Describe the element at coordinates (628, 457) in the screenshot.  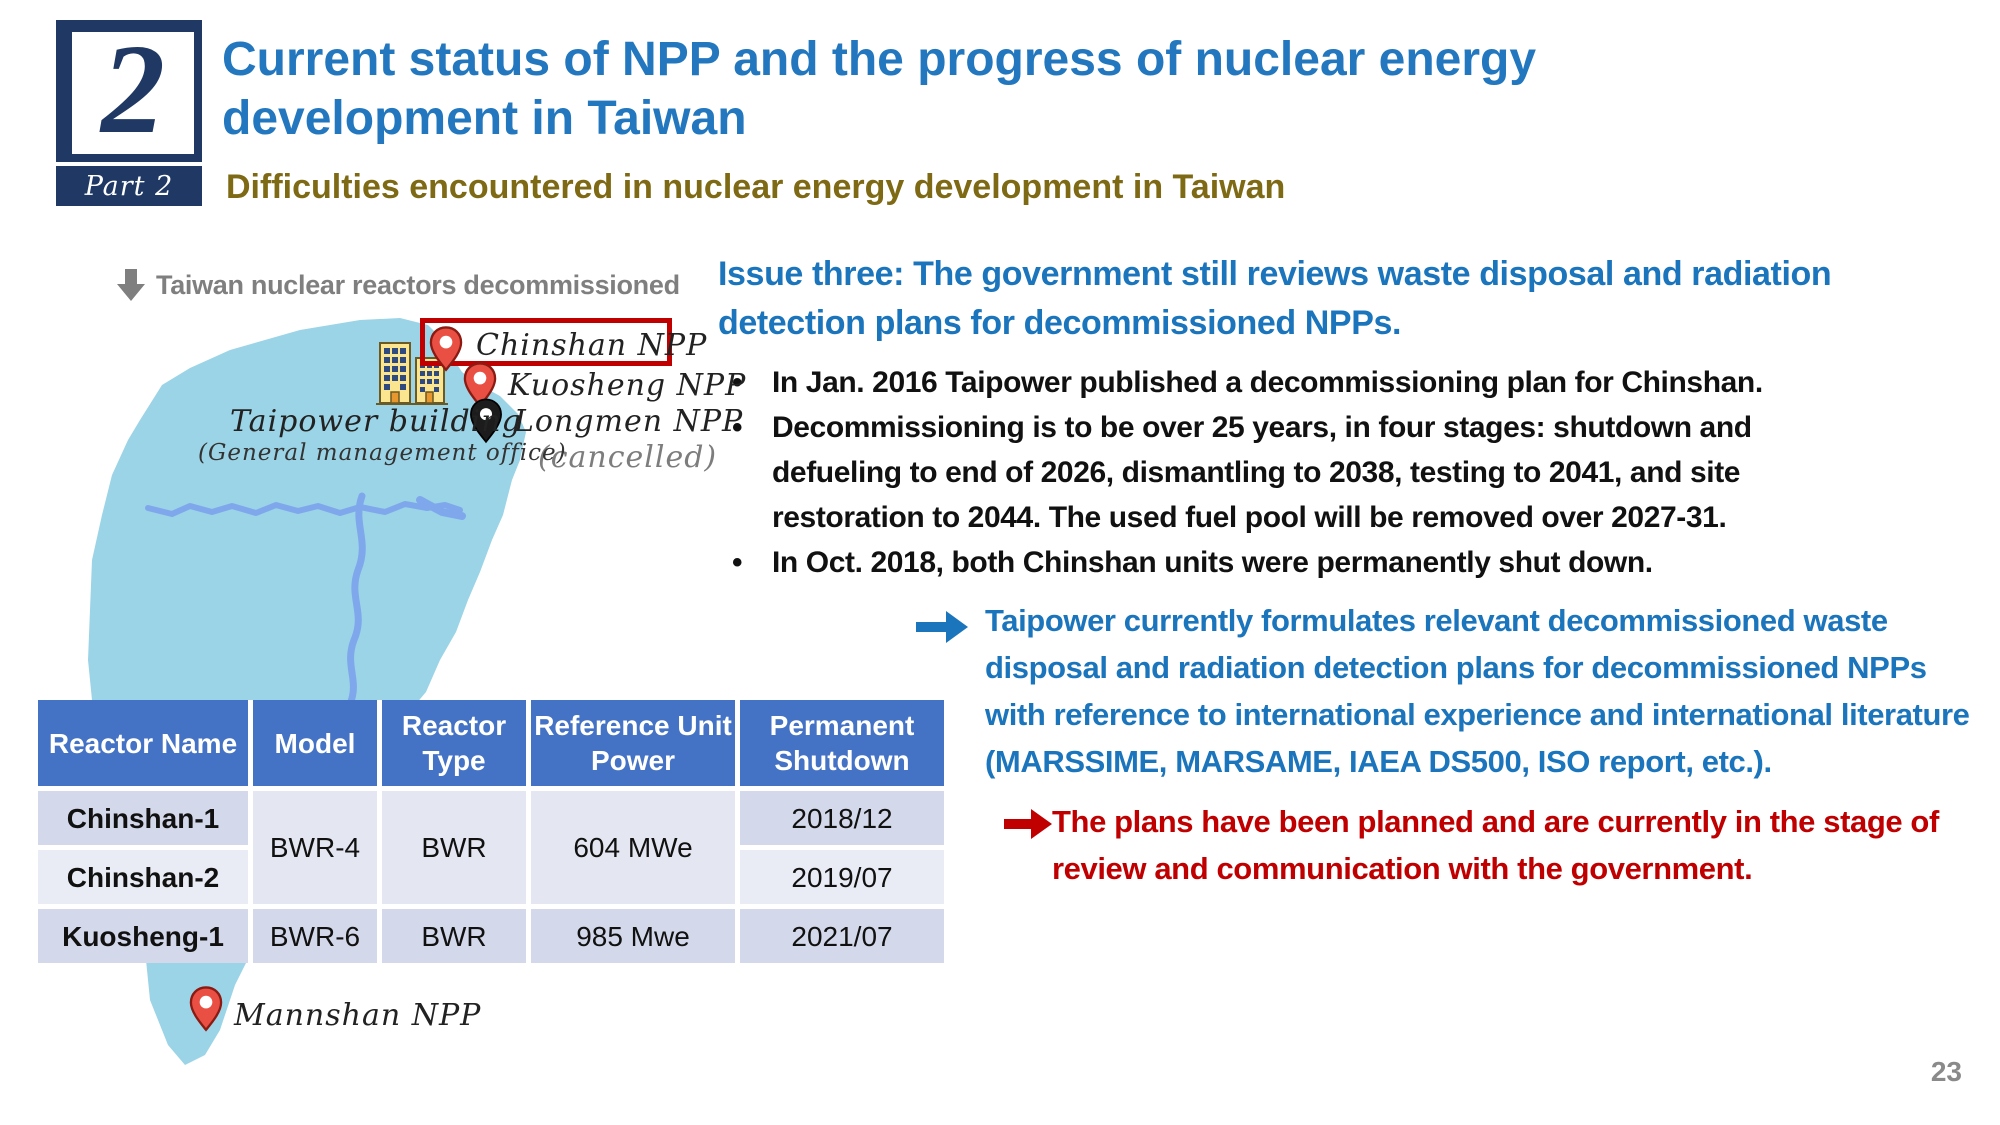
I see `longmen-cancelled-label: (cancelled)` at that location.